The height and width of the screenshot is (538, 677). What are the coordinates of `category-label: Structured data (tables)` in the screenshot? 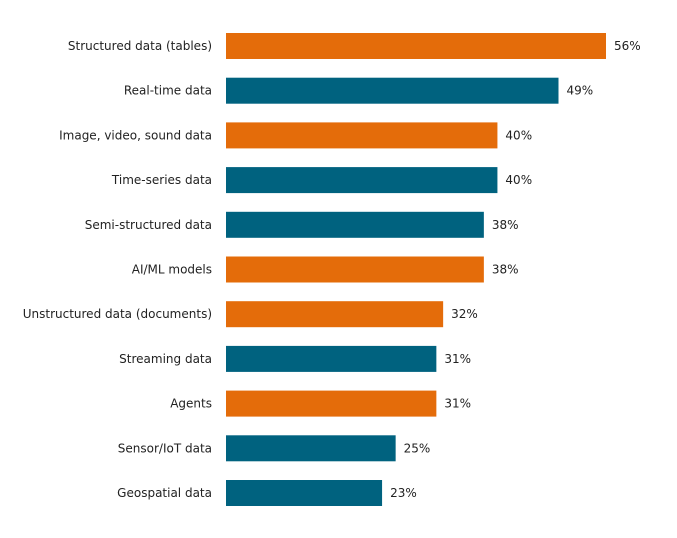 It's located at (140, 46).